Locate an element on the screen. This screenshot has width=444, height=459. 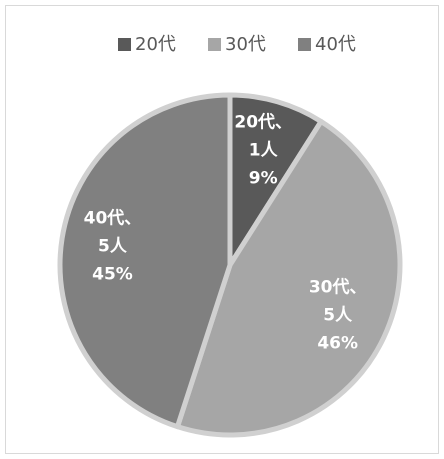
legend-label: 30代 is located at coordinates (245, 44).